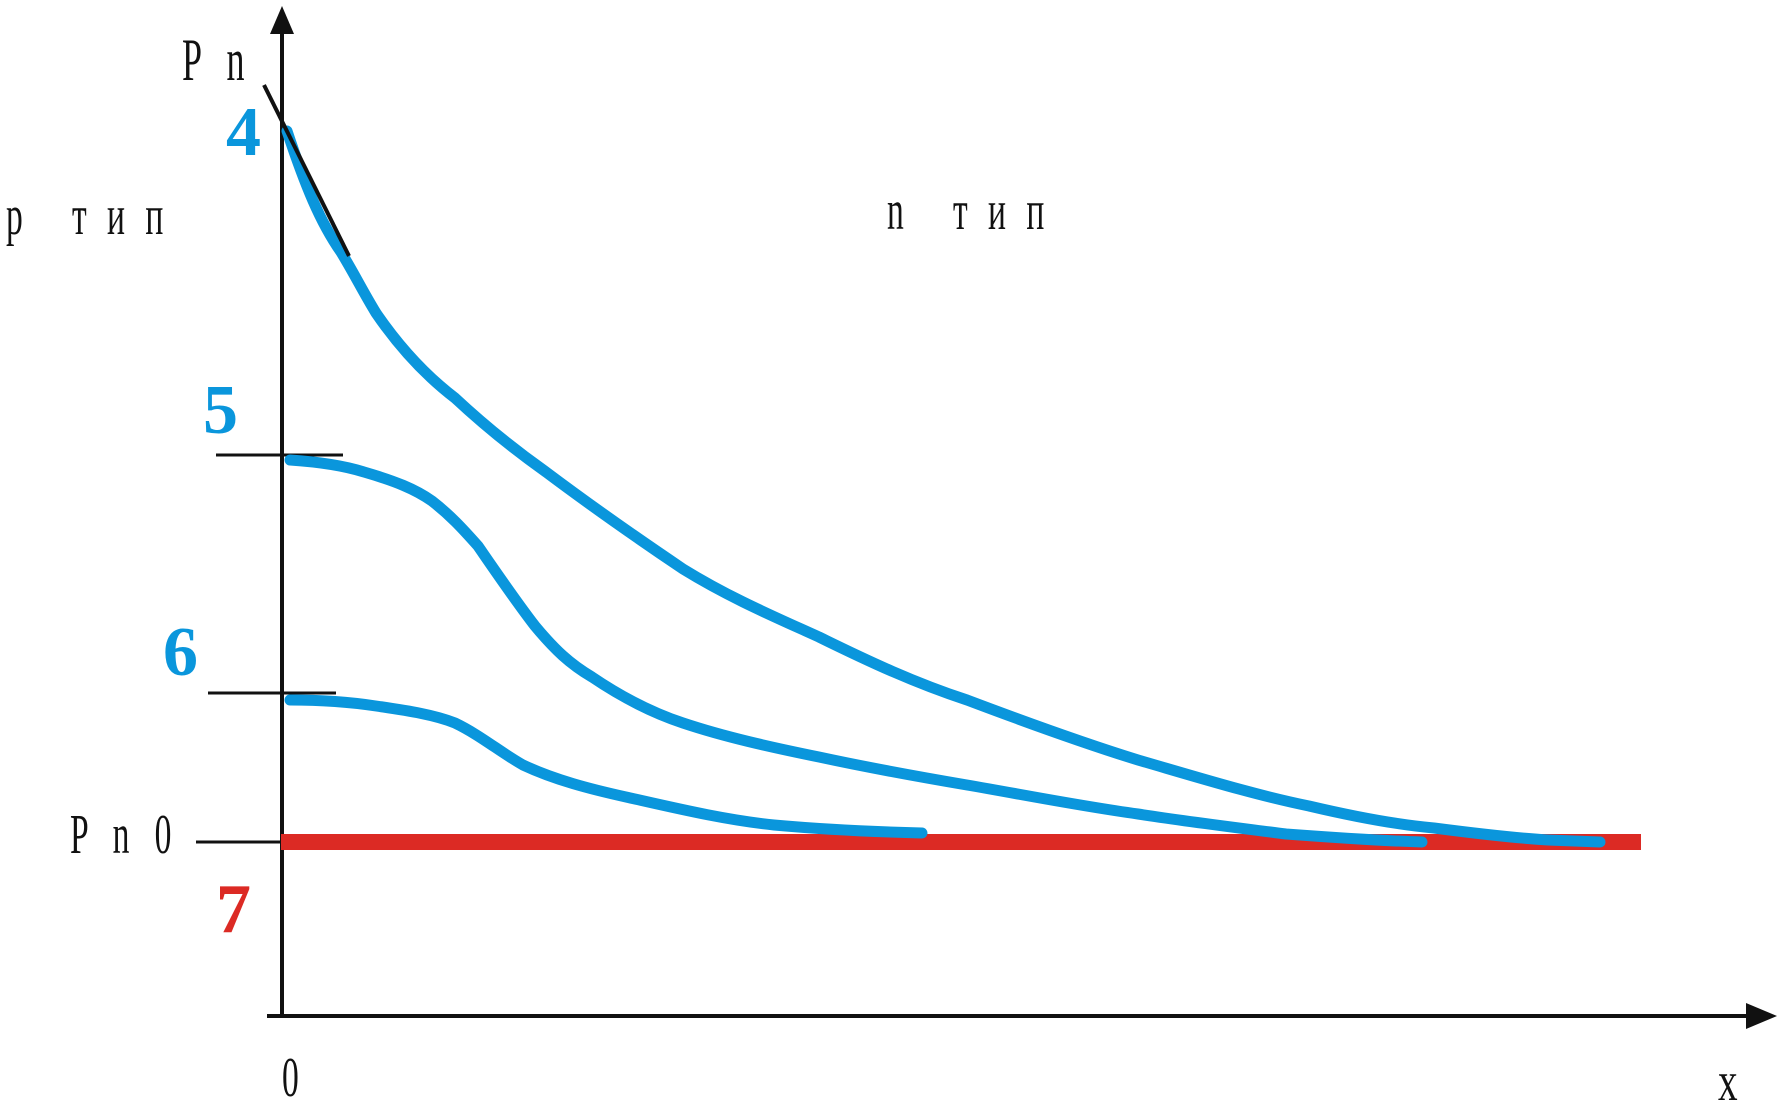 Image resolution: width=1781 pixels, height=1106 pixels. What do you see at coordinates (968, 210) in the screenshot?
I see `n-region-label: n т и п` at bounding box center [968, 210].